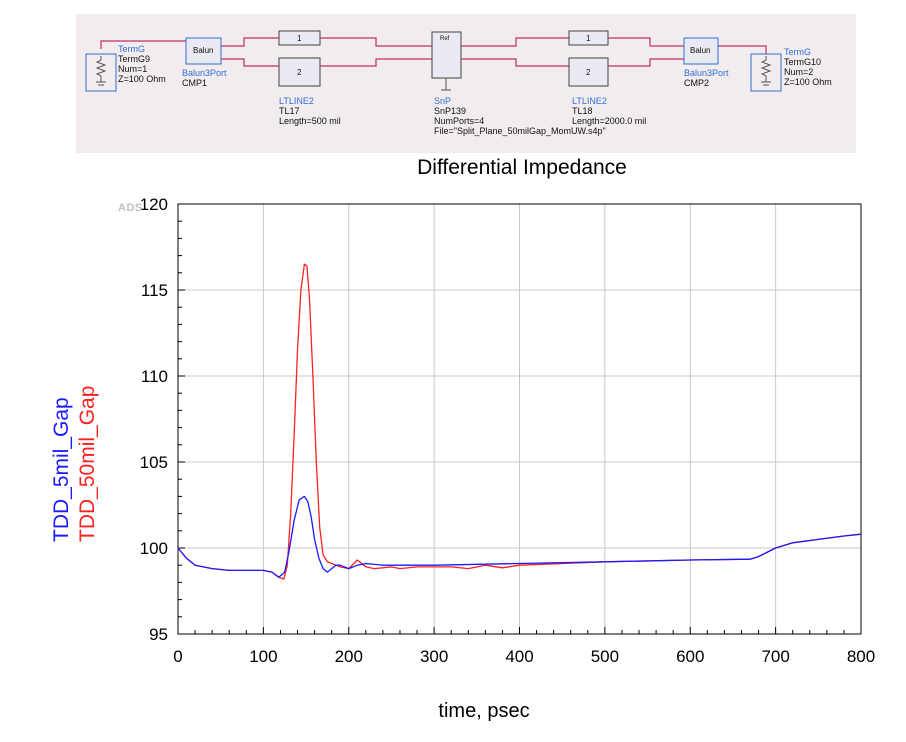  Describe the element at coordinates (349, 656) in the screenshot. I see `x-tick-label: 200` at that location.